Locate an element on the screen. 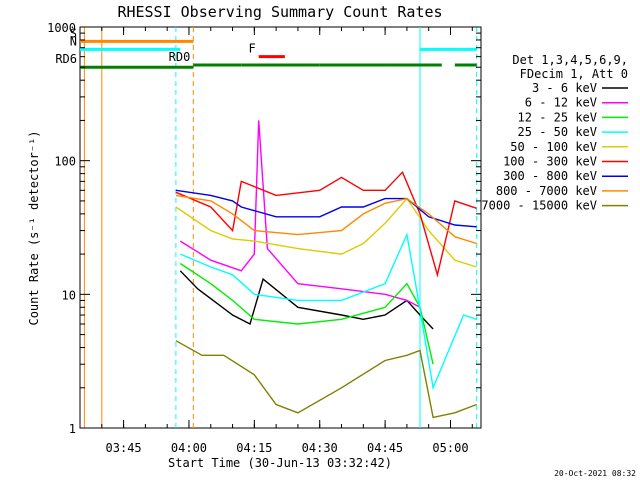 The width and height of the screenshot is (640, 480). series-line-12-25-kev is located at coordinates (306, 313).